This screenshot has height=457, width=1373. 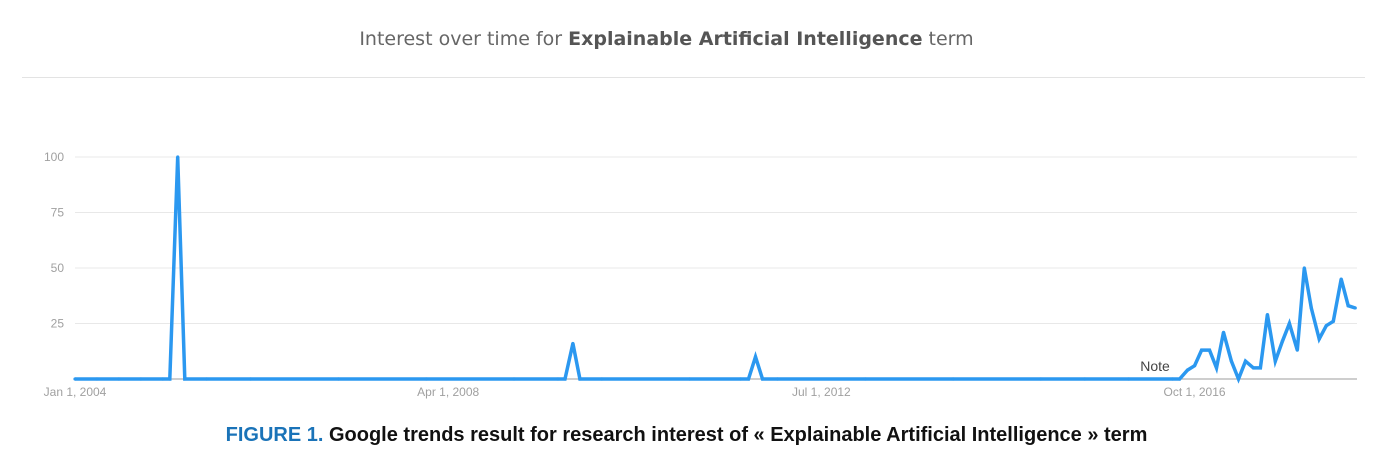 What do you see at coordinates (693, 77) in the screenshot?
I see `title-divider` at bounding box center [693, 77].